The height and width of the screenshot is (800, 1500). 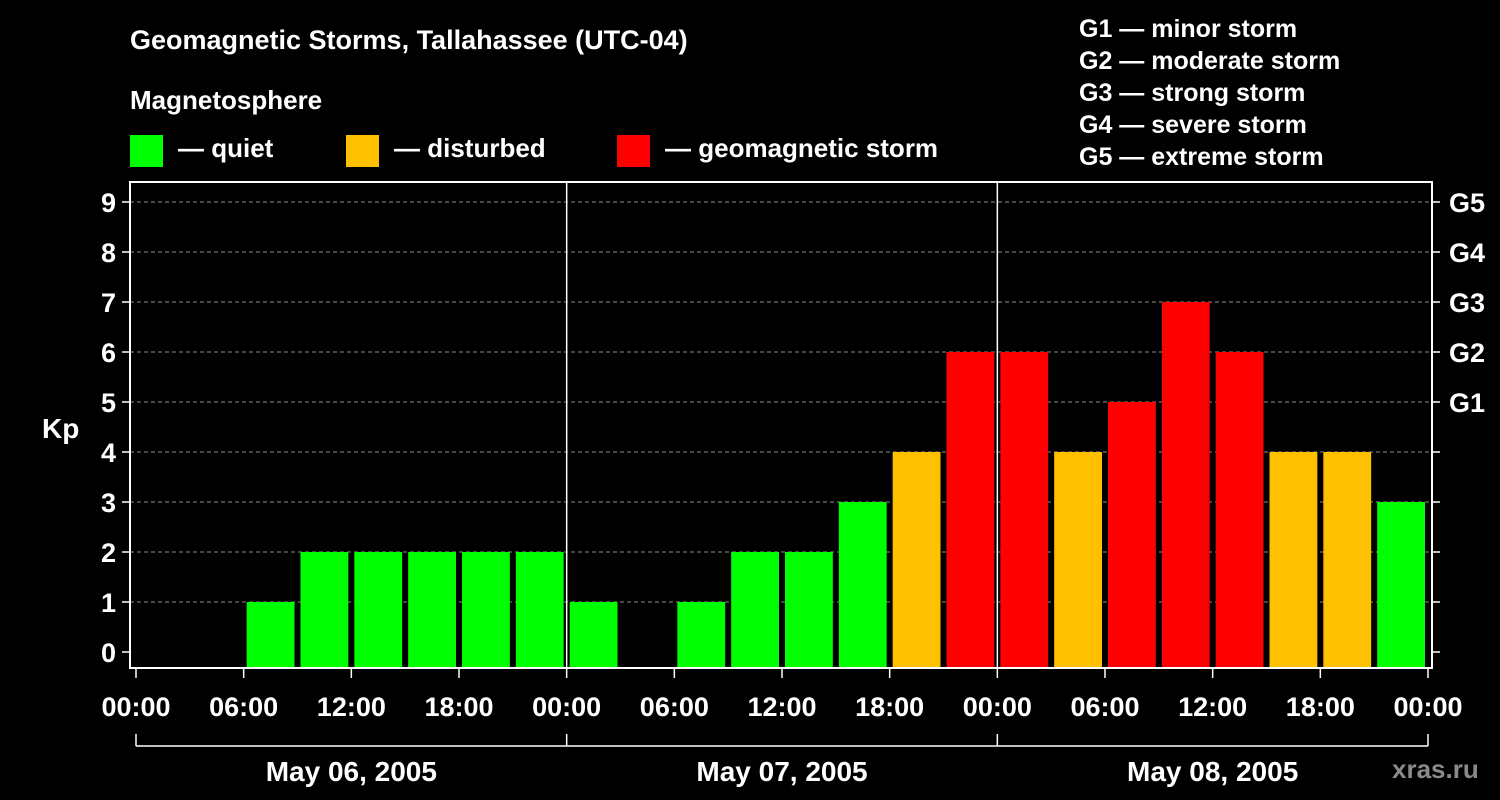 I want to click on y-tick-label: 4, so click(x=108, y=453).